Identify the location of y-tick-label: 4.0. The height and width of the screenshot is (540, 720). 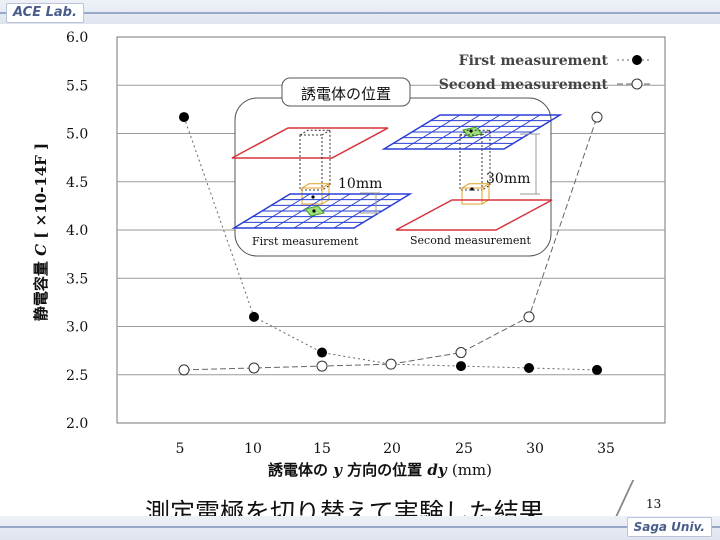
(77, 231).